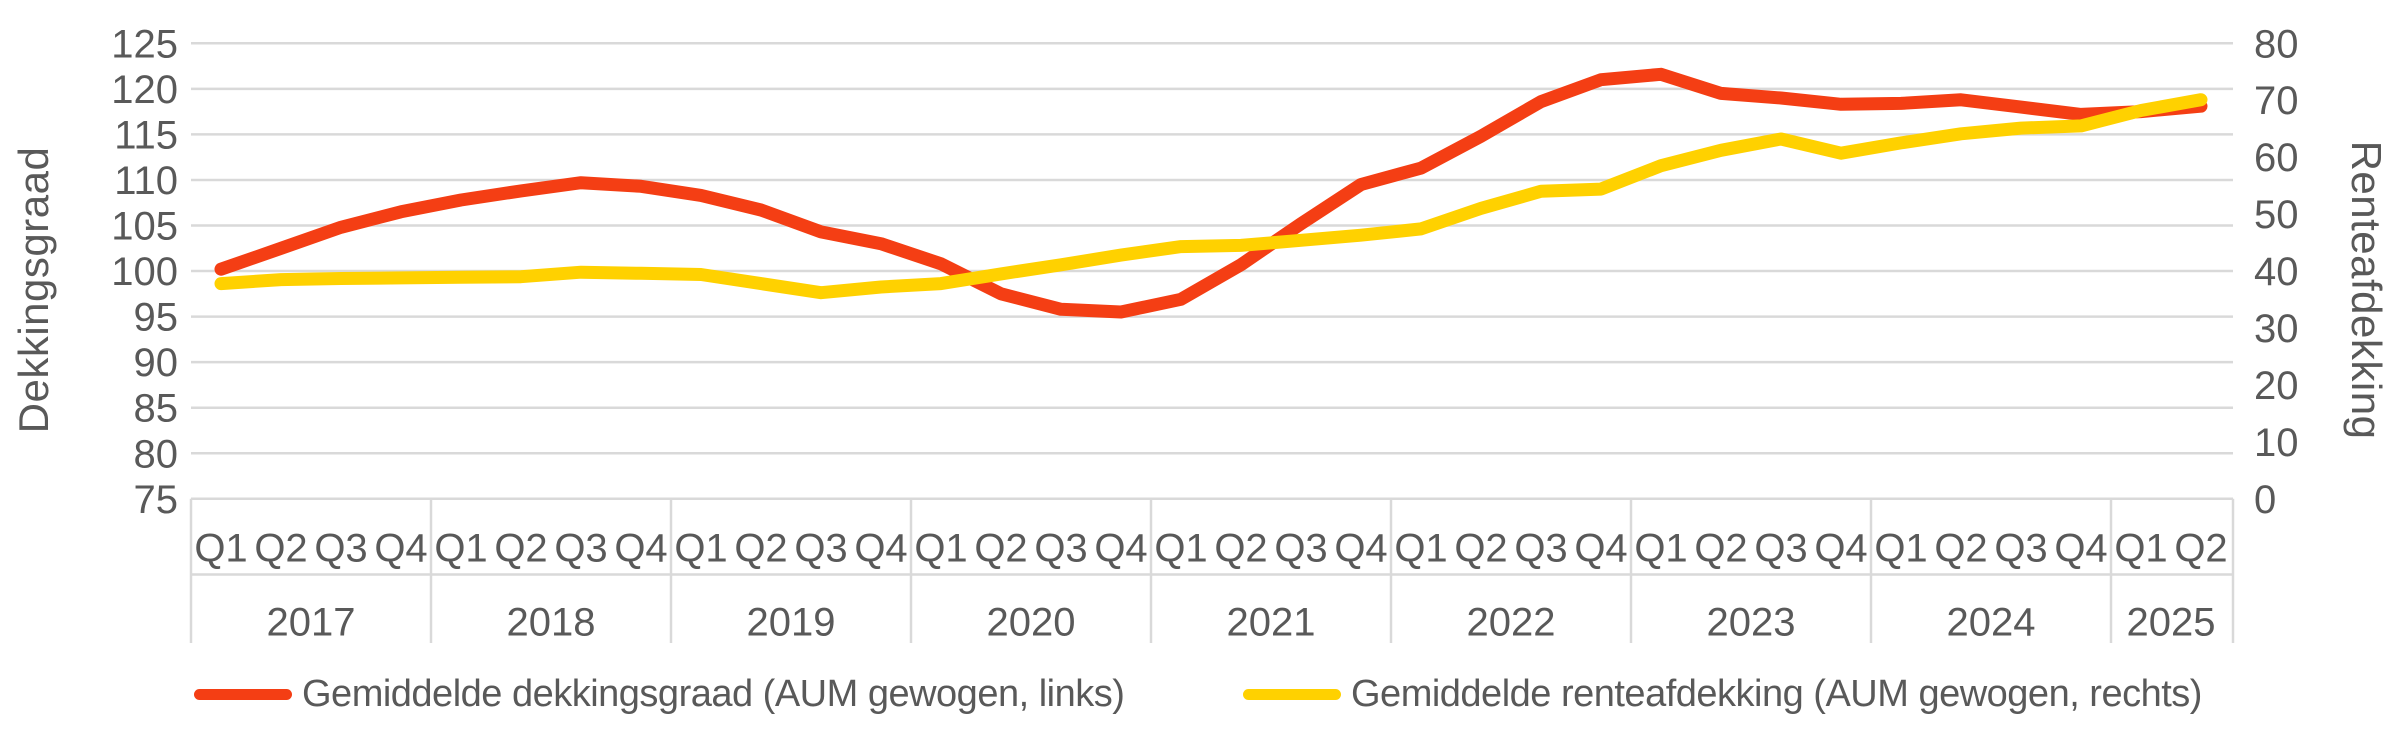  Describe the element at coordinates (2276, 386) in the screenshot. I see `right-axis-tick-label: 20` at that location.